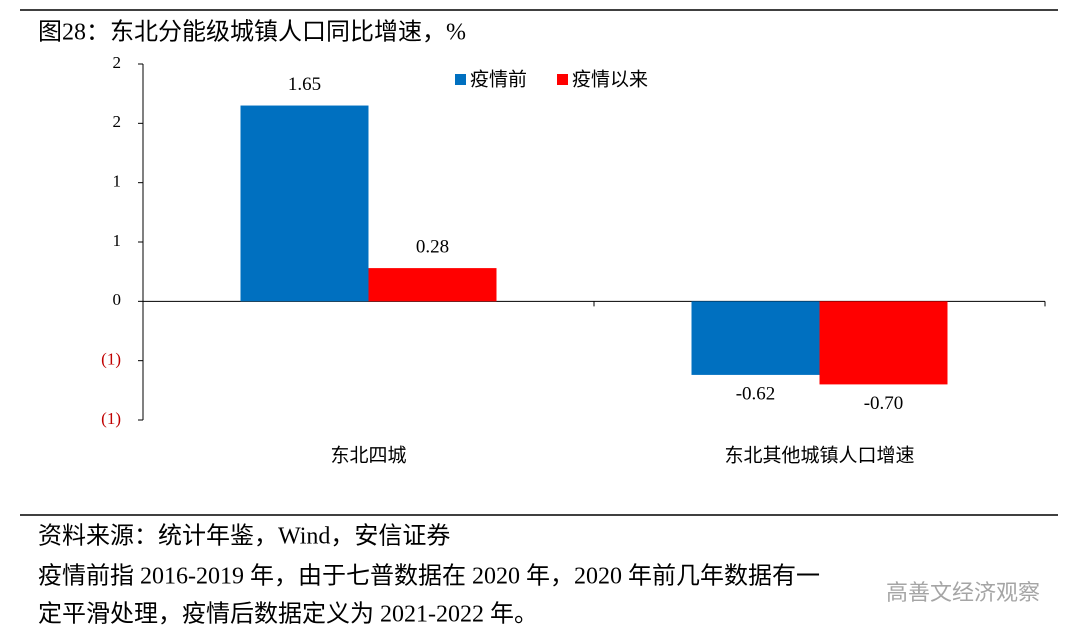 The height and width of the screenshot is (639, 1080). What do you see at coordinates (244, 536) in the screenshot?
I see `source: 资料来源：统计年鉴，Wind，安信证券` at bounding box center [244, 536].